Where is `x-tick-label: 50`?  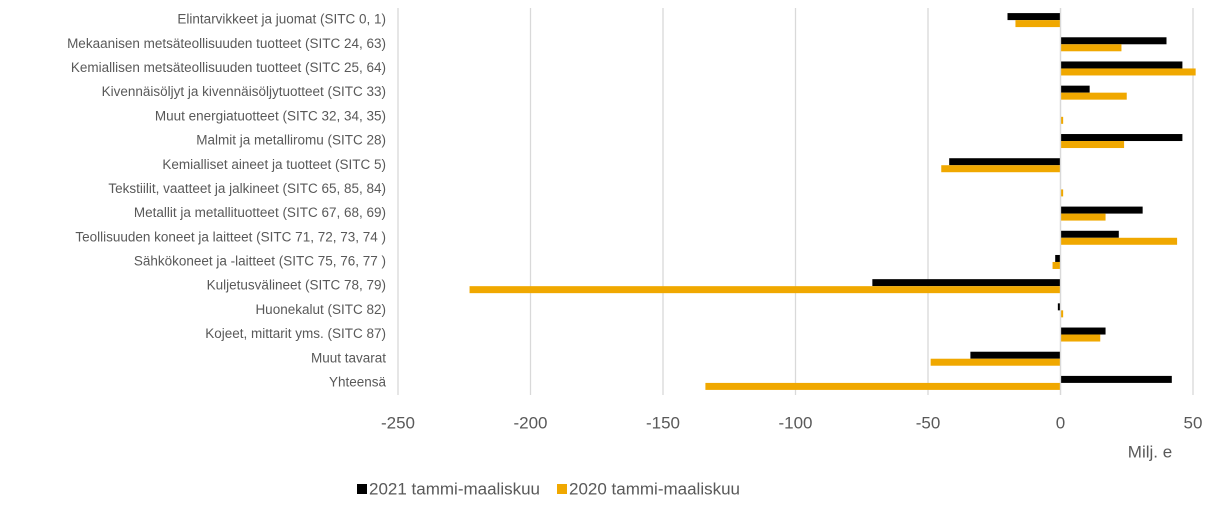 x-tick-label: 50 is located at coordinates (1193, 422).